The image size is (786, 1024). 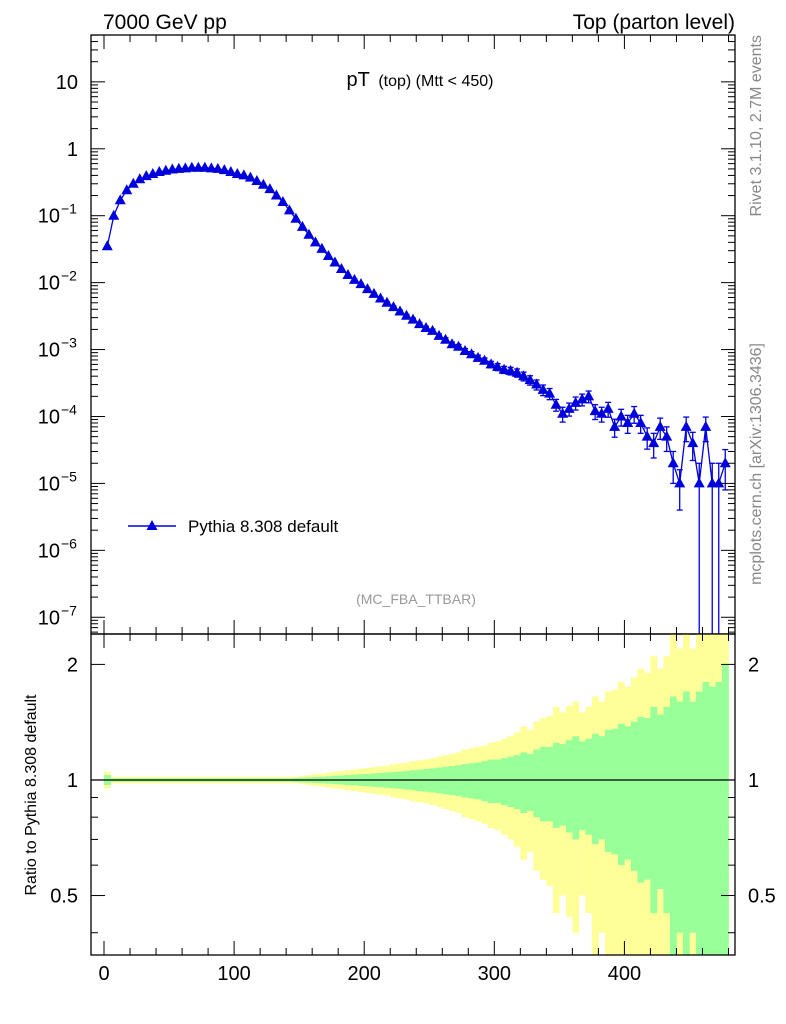 What do you see at coordinates (233, 974) in the screenshot?
I see `x-tick-label: 100` at bounding box center [233, 974].